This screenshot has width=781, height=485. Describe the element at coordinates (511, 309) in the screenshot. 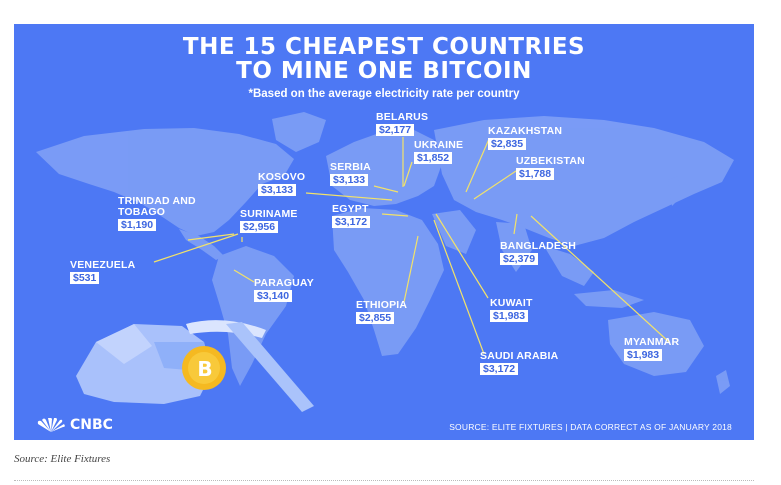

I see `country-label-kuwait: KUWAIT $1,983` at that location.